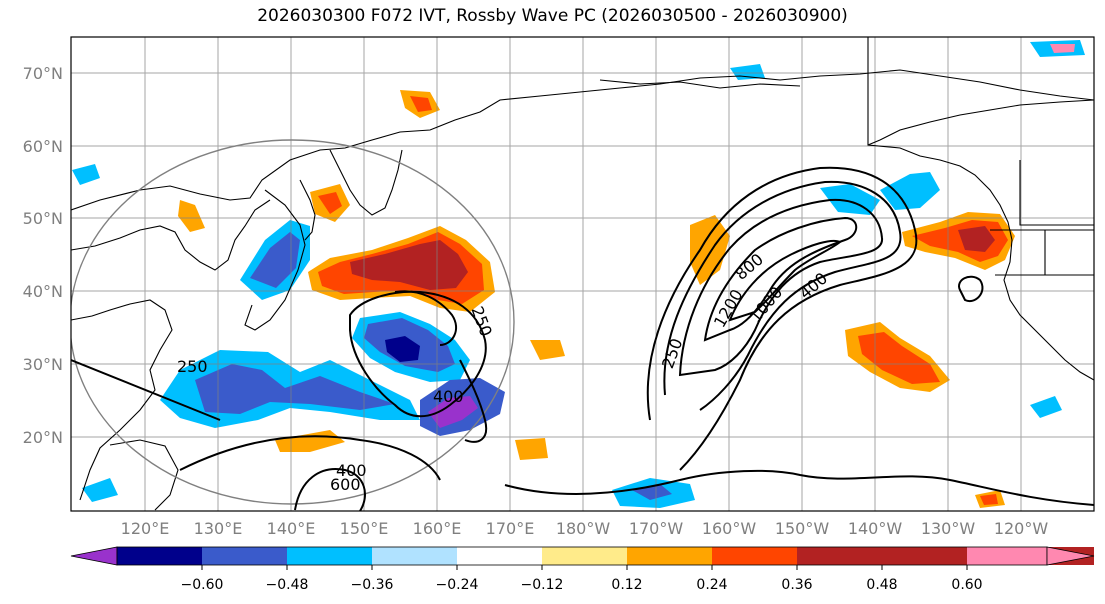 The width and height of the screenshot is (1105, 604). What do you see at coordinates (910, 191) in the screenshot?
I see `negative-anomaly-gulf` at bounding box center [910, 191].